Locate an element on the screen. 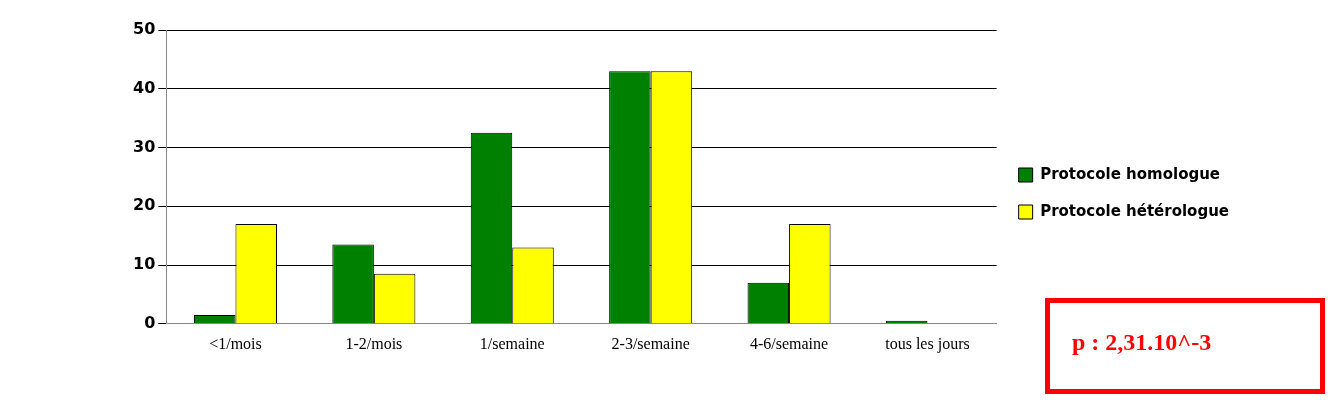  y-tick-label: 10 is located at coordinates (144, 264).